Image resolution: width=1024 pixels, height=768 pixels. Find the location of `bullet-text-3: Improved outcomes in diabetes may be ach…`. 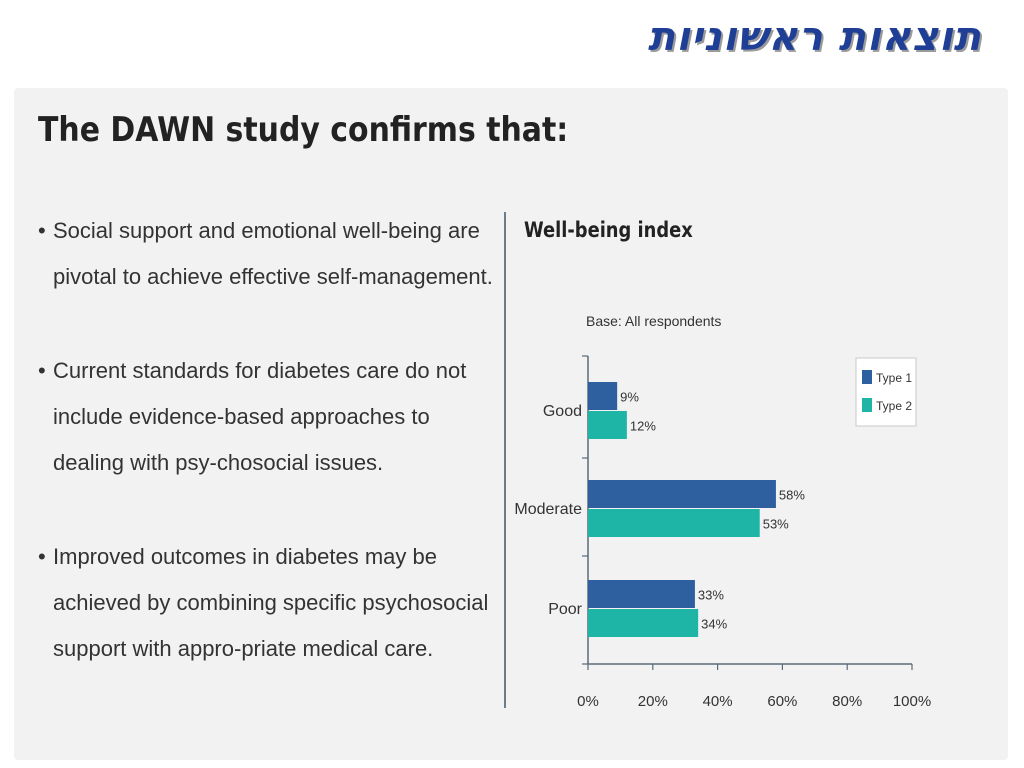

bullet-text-3: Improved outcomes in diabetes may be ach… is located at coordinates (271, 602).